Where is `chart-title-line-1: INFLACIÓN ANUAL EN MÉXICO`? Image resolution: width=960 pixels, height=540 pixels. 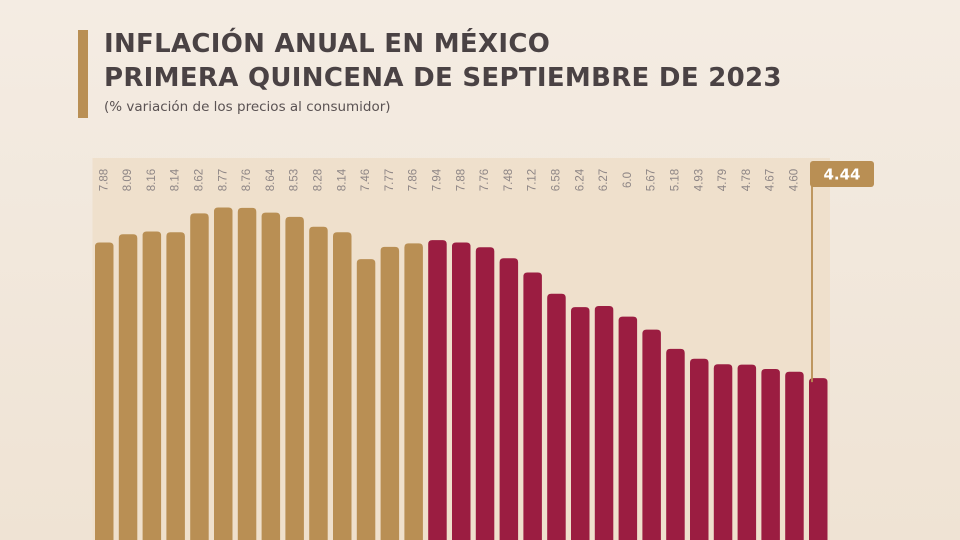
chart-title-line-1: INFLACIÓN ANUAL EN MÉXICO is located at coordinates (327, 44).